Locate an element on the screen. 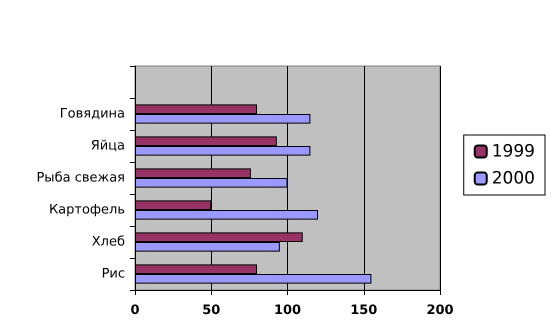  x-tick-label: 200 is located at coordinates (440, 310).